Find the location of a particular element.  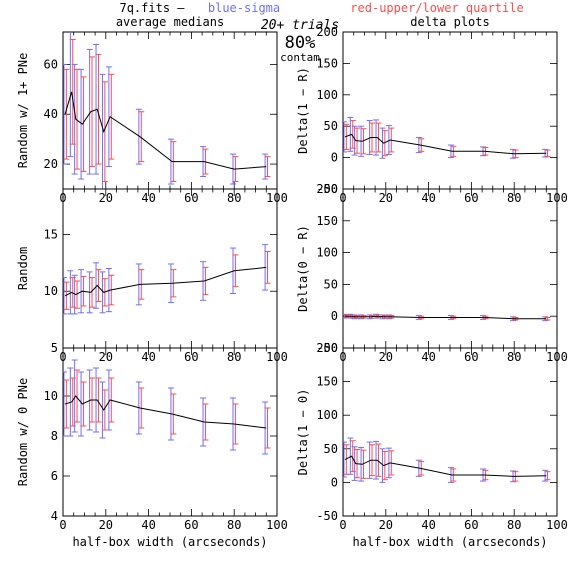

y-tick-label: 6 is located at coordinates (54, 476).